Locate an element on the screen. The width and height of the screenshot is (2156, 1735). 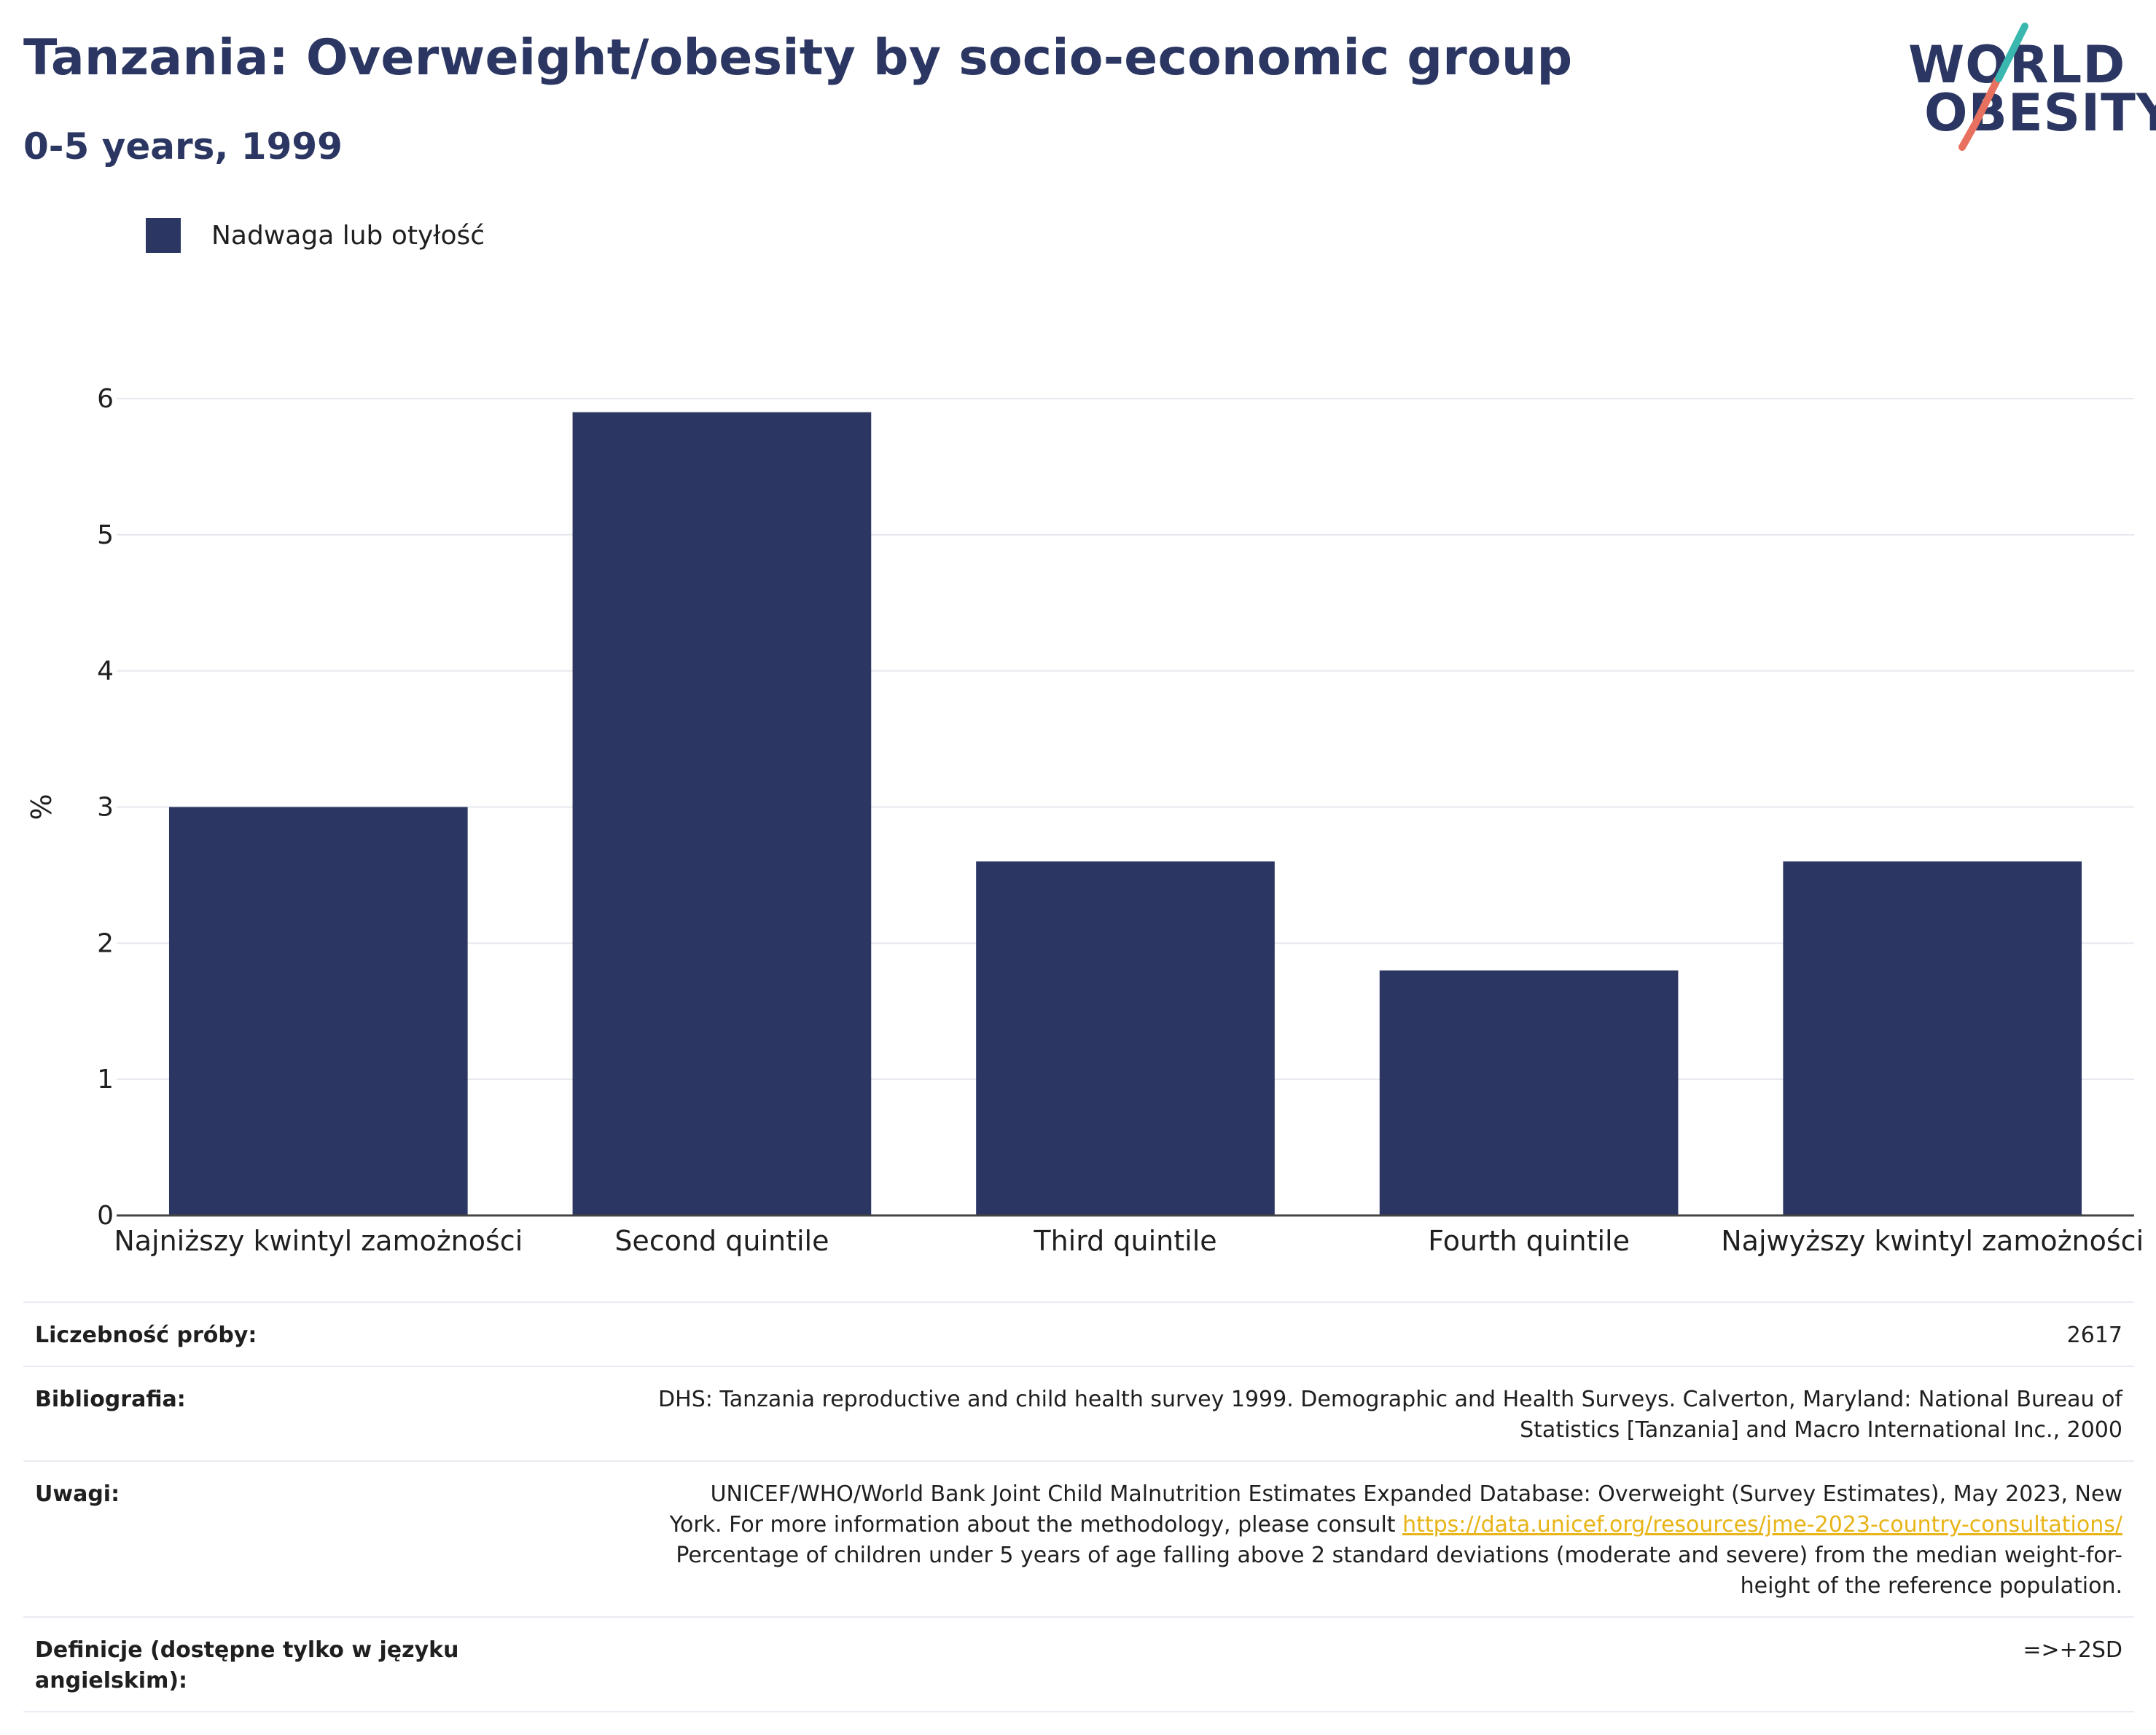
info-label: Liczebność próby: is located at coordinates (146, 1335).